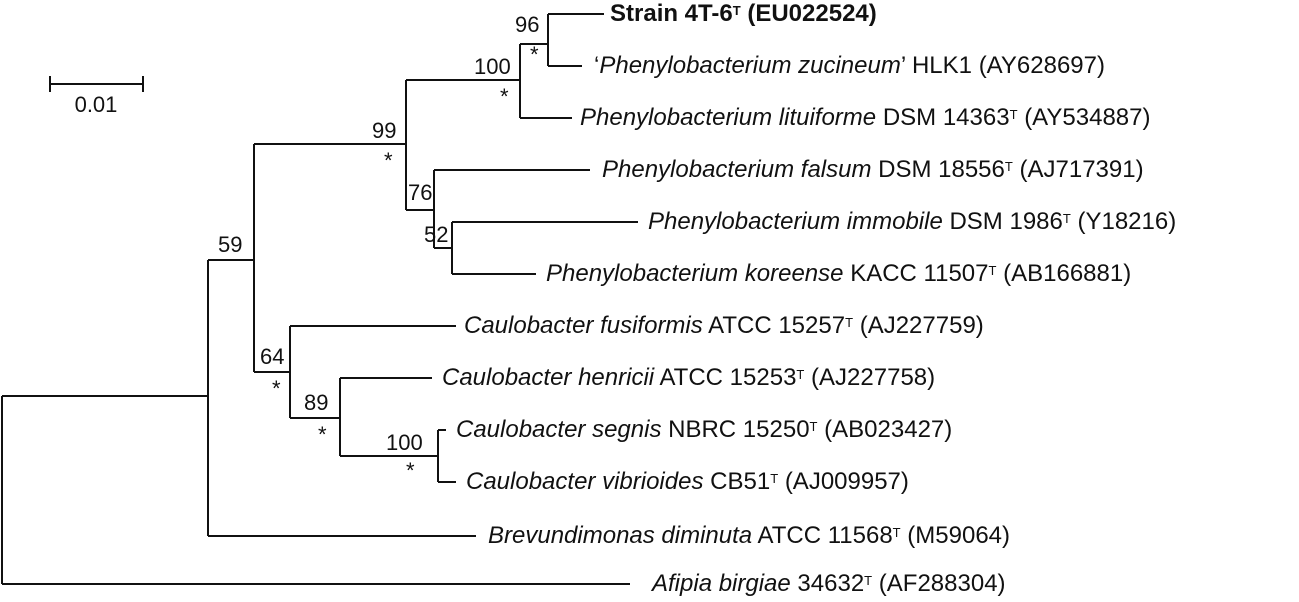 Image resolution: width=1299 pixels, height=602 pixels. I want to click on bootstrap-n76: 76, so click(420, 192).